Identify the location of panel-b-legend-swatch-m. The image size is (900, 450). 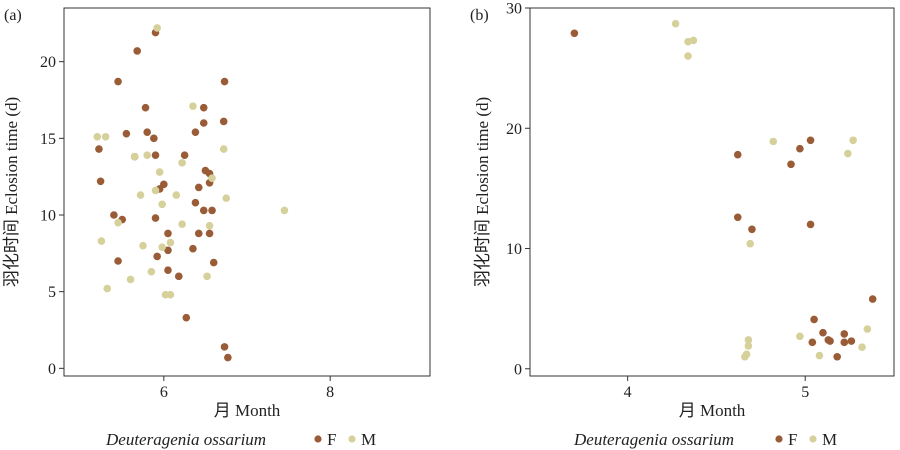
(813, 439).